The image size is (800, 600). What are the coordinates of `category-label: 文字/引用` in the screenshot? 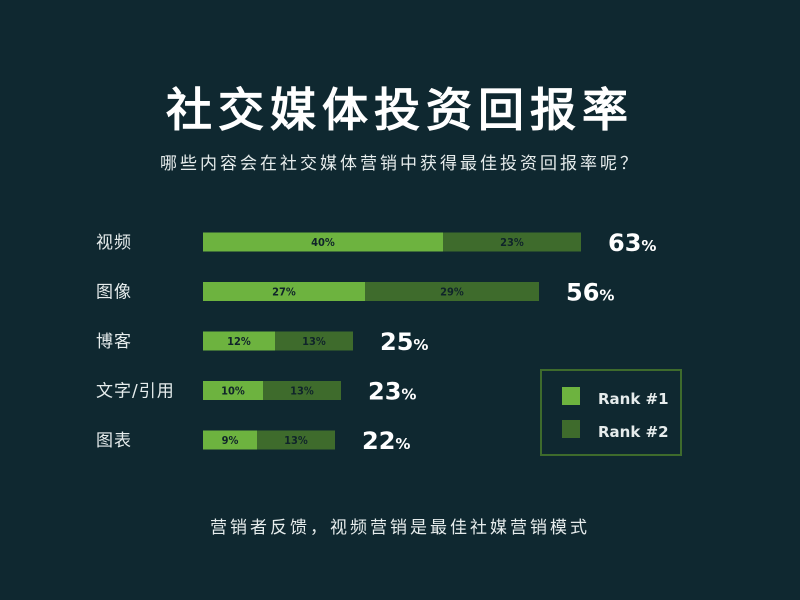 It's located at (135, 392).